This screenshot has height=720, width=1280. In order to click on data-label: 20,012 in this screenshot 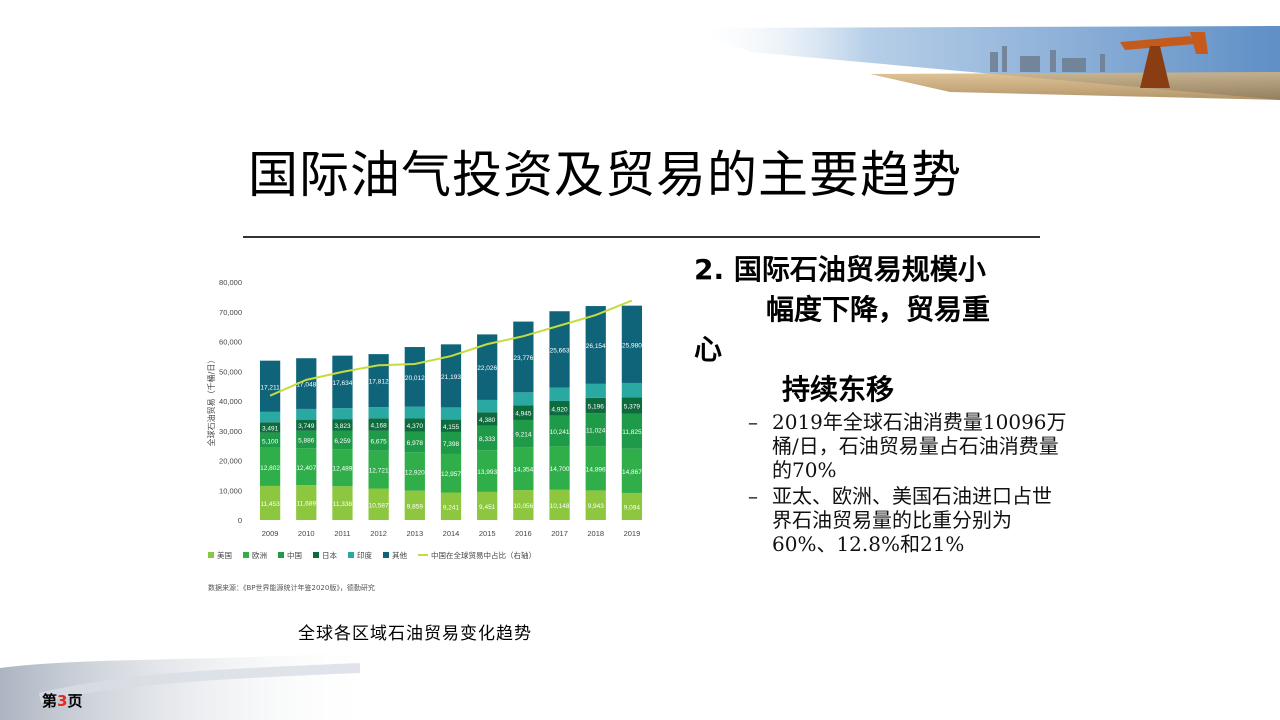, I will do `click(415, 378)`.